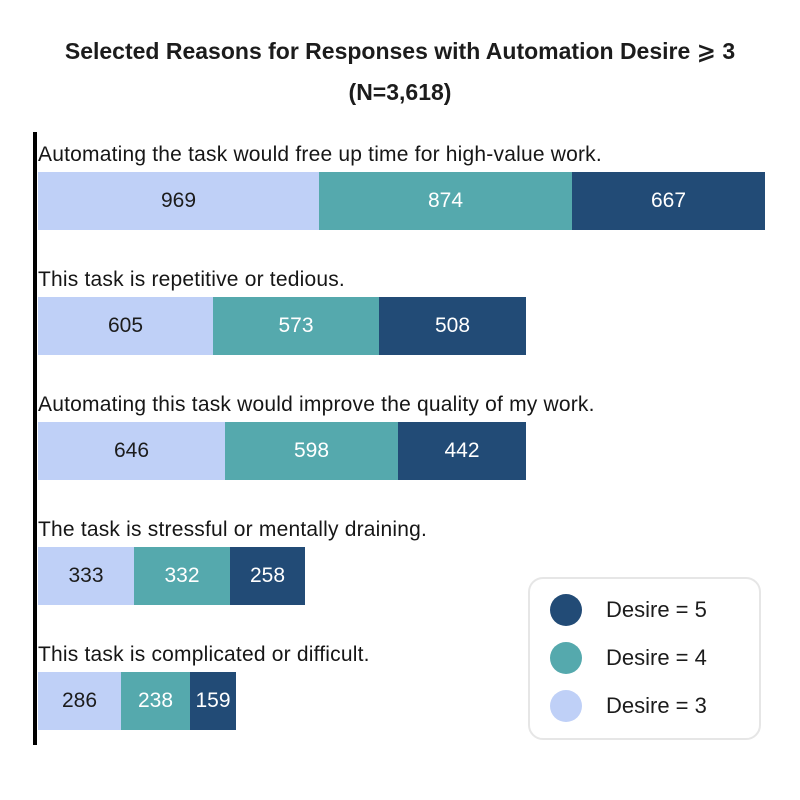 Image resolution: width=800 pixels, height=800 pixels. I want to click on legend-item-desire-5: Desire = 5, so click(644, 610).